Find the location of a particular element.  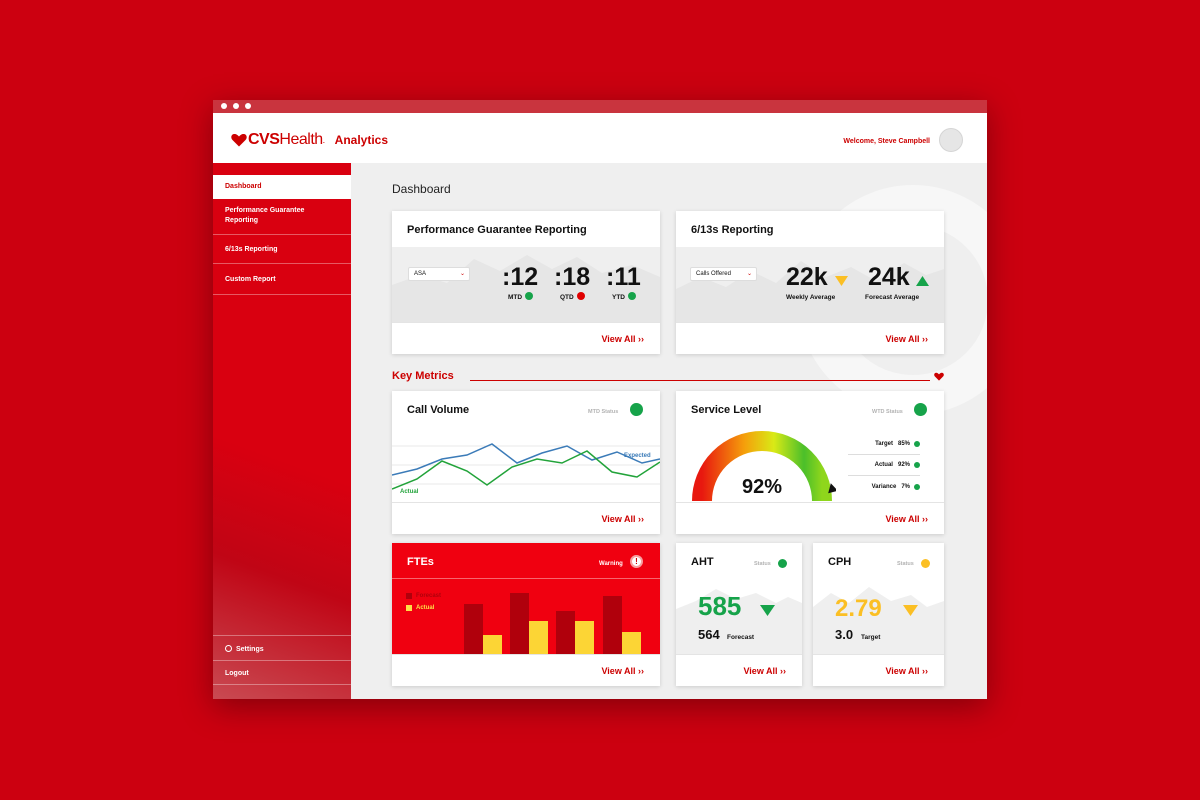

aht-body: 585 564 Forecast is located at coordinates (739, 616).